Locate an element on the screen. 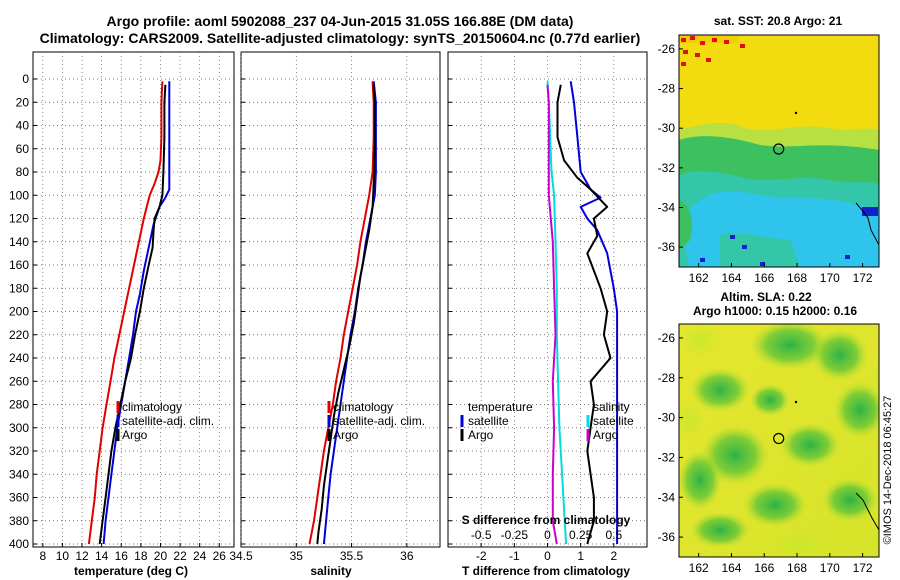  depth-tick-label: 340 is located at coordinates (19, 474).